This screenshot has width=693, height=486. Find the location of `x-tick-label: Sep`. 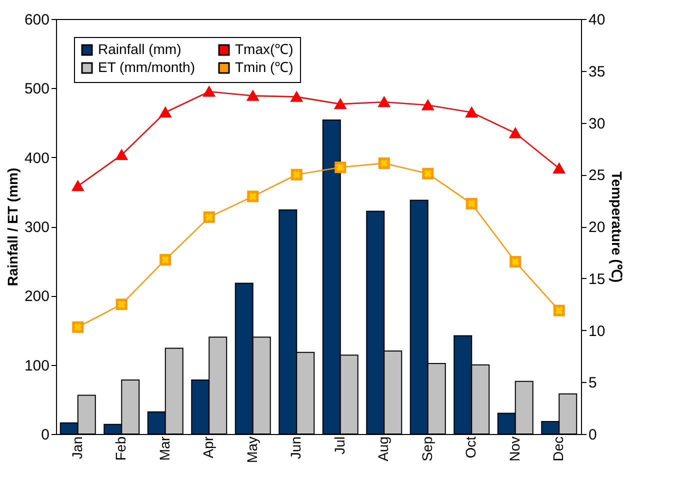

x-tick-label: Sep is located at coordinates (426, 449).